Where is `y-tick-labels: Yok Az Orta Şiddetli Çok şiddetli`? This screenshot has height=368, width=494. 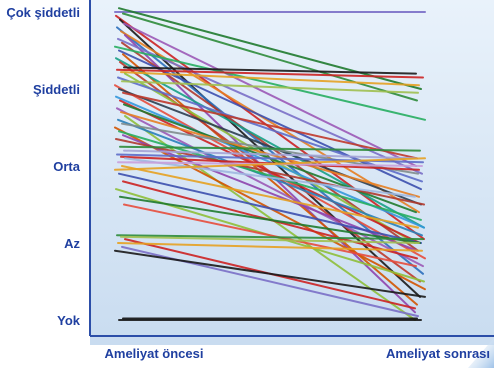 y-tick-labels: Yok Az Orta Şiddetli Çok şiddetli is located at coordinates (43, 166).